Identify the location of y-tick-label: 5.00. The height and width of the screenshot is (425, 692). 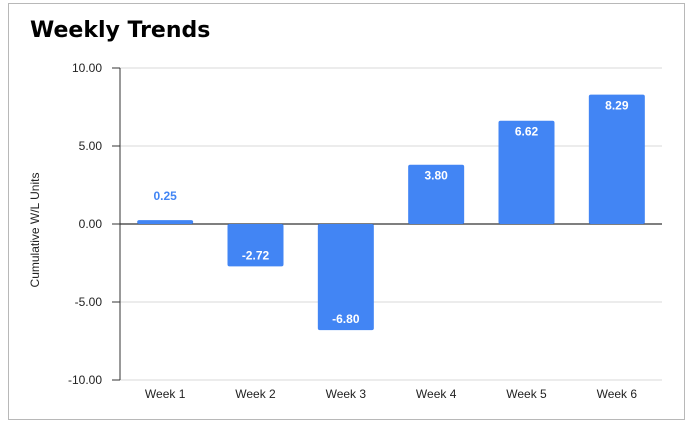
(91, 146).